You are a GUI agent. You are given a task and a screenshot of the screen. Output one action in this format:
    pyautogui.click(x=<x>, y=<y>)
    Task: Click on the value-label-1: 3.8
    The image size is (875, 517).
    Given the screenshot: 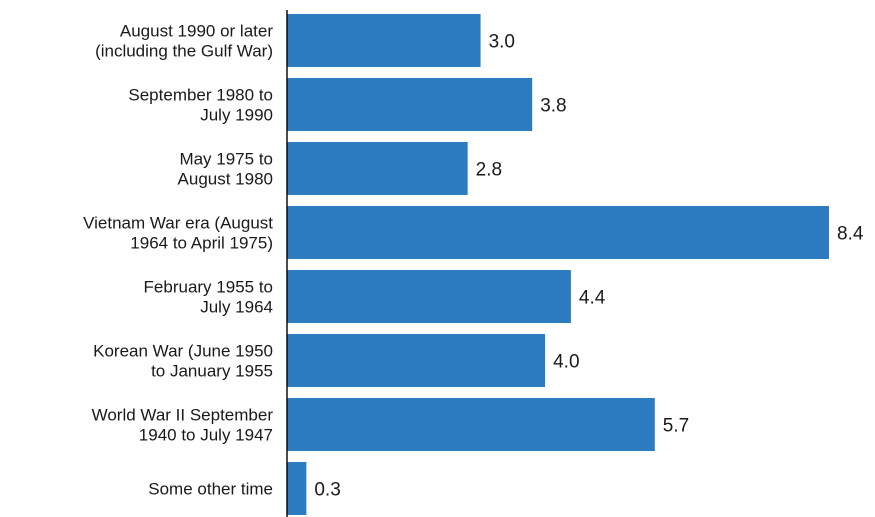 What is the action you would take?
    pyautogui.click(x=553, y=106)
    